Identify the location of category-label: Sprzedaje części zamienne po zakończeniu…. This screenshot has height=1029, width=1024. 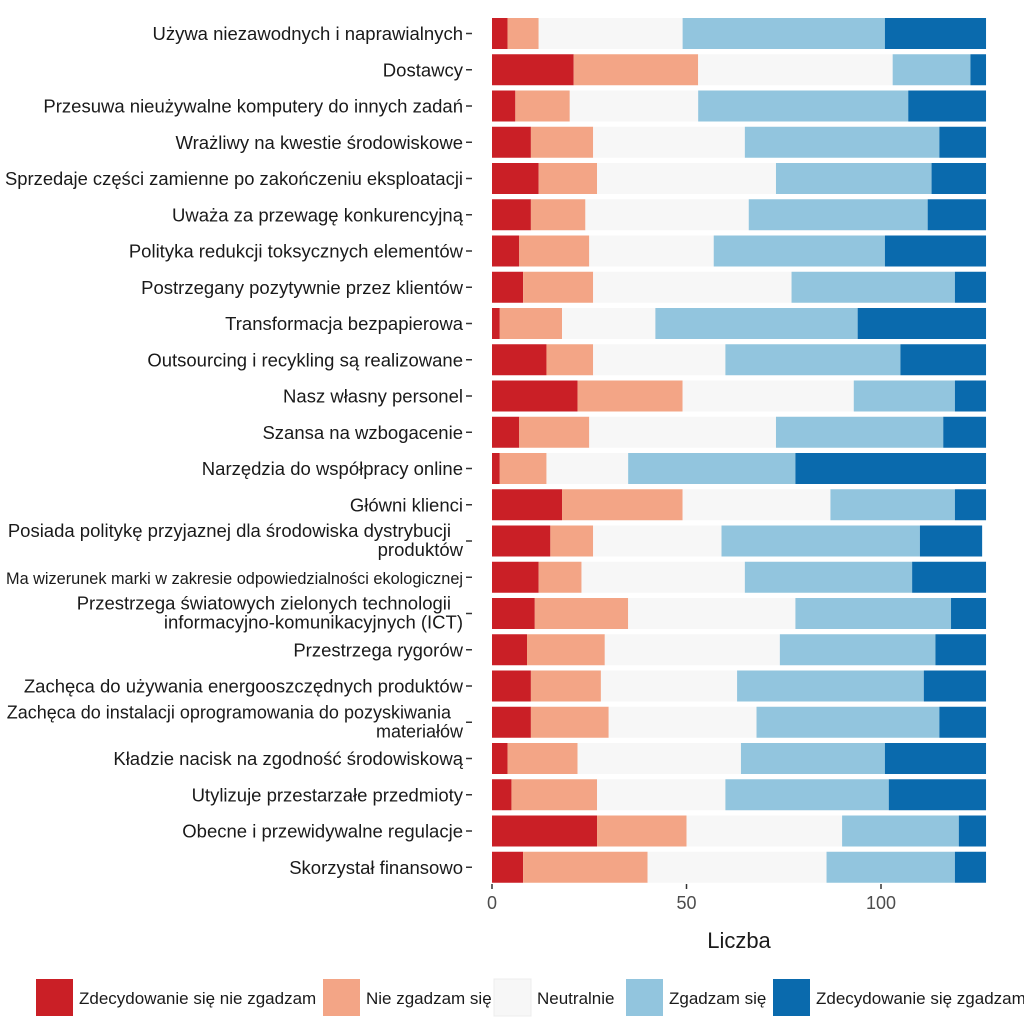
(234, 178).